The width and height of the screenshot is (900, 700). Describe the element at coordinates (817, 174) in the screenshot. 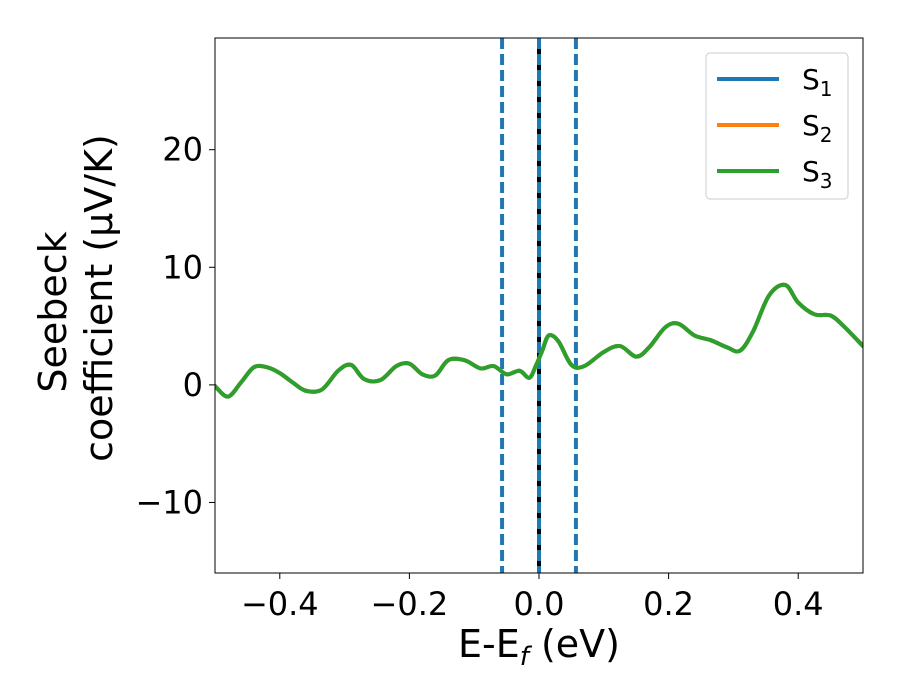

I see `legend-label-S3: S3` at that location.